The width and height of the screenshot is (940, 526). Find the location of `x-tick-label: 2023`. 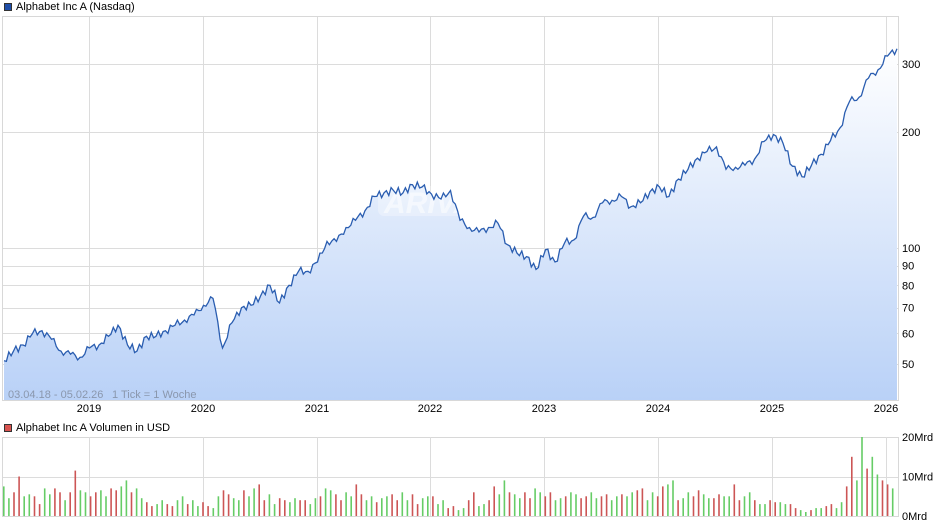

x-tick-label: 2023 is located at coordinates (544, 409).